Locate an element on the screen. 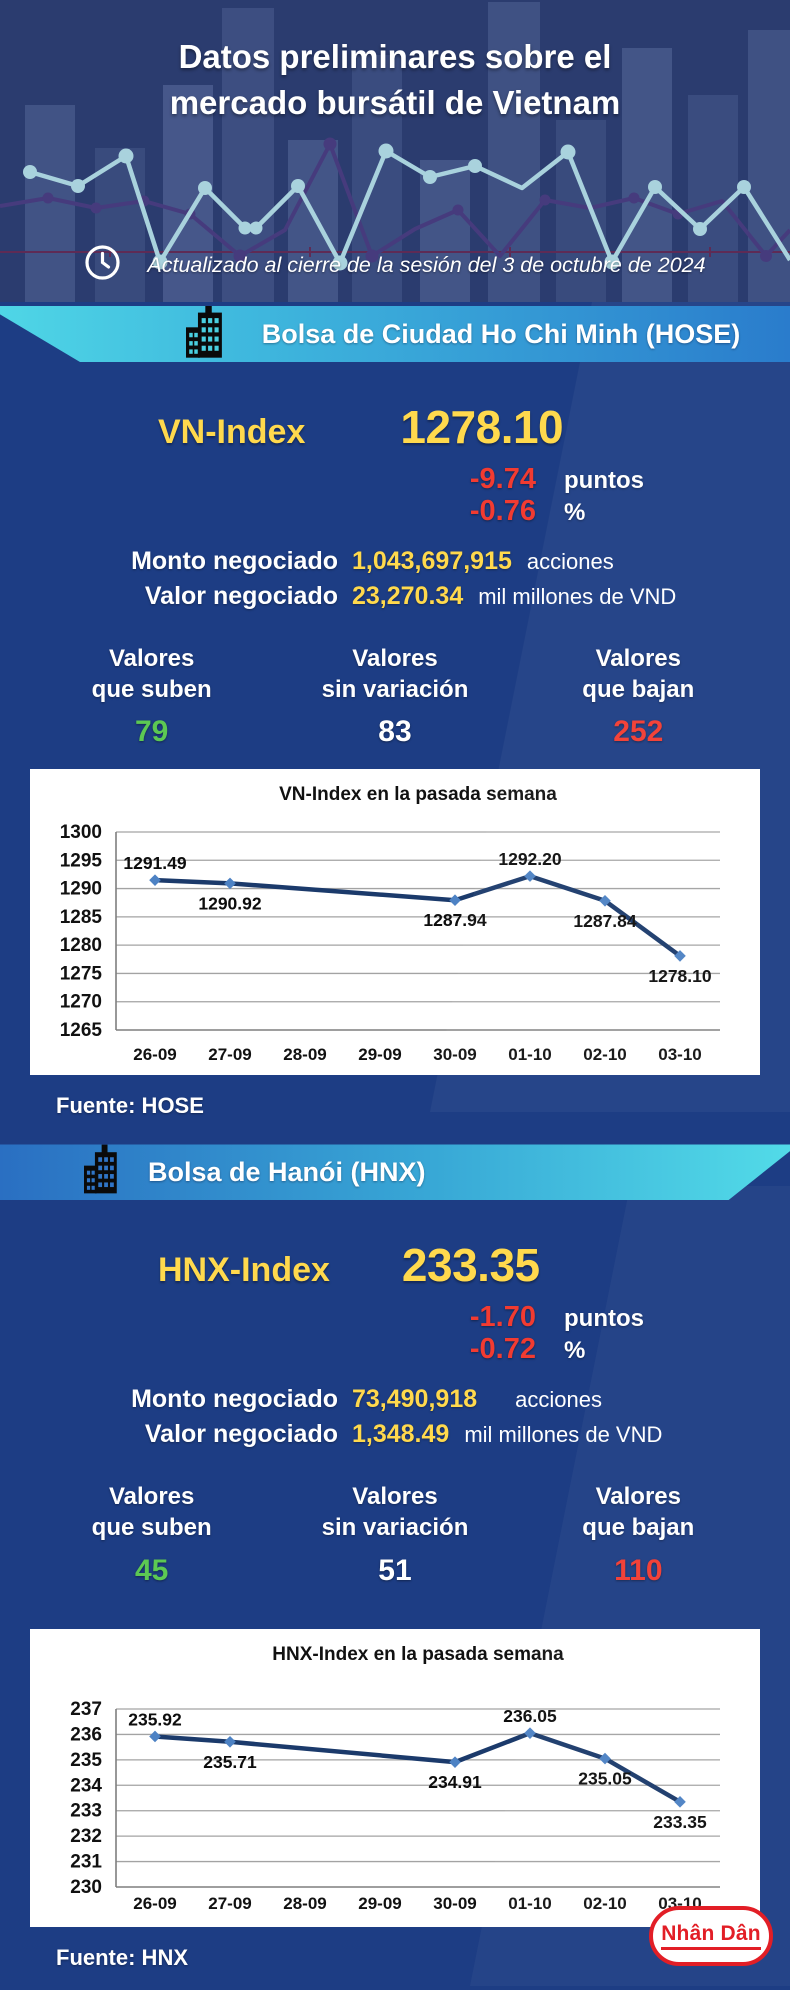 This screenshot has width=790, height=1990. page-title-line1: Datos preliminares sobre el is located at coordinates (395, 56).